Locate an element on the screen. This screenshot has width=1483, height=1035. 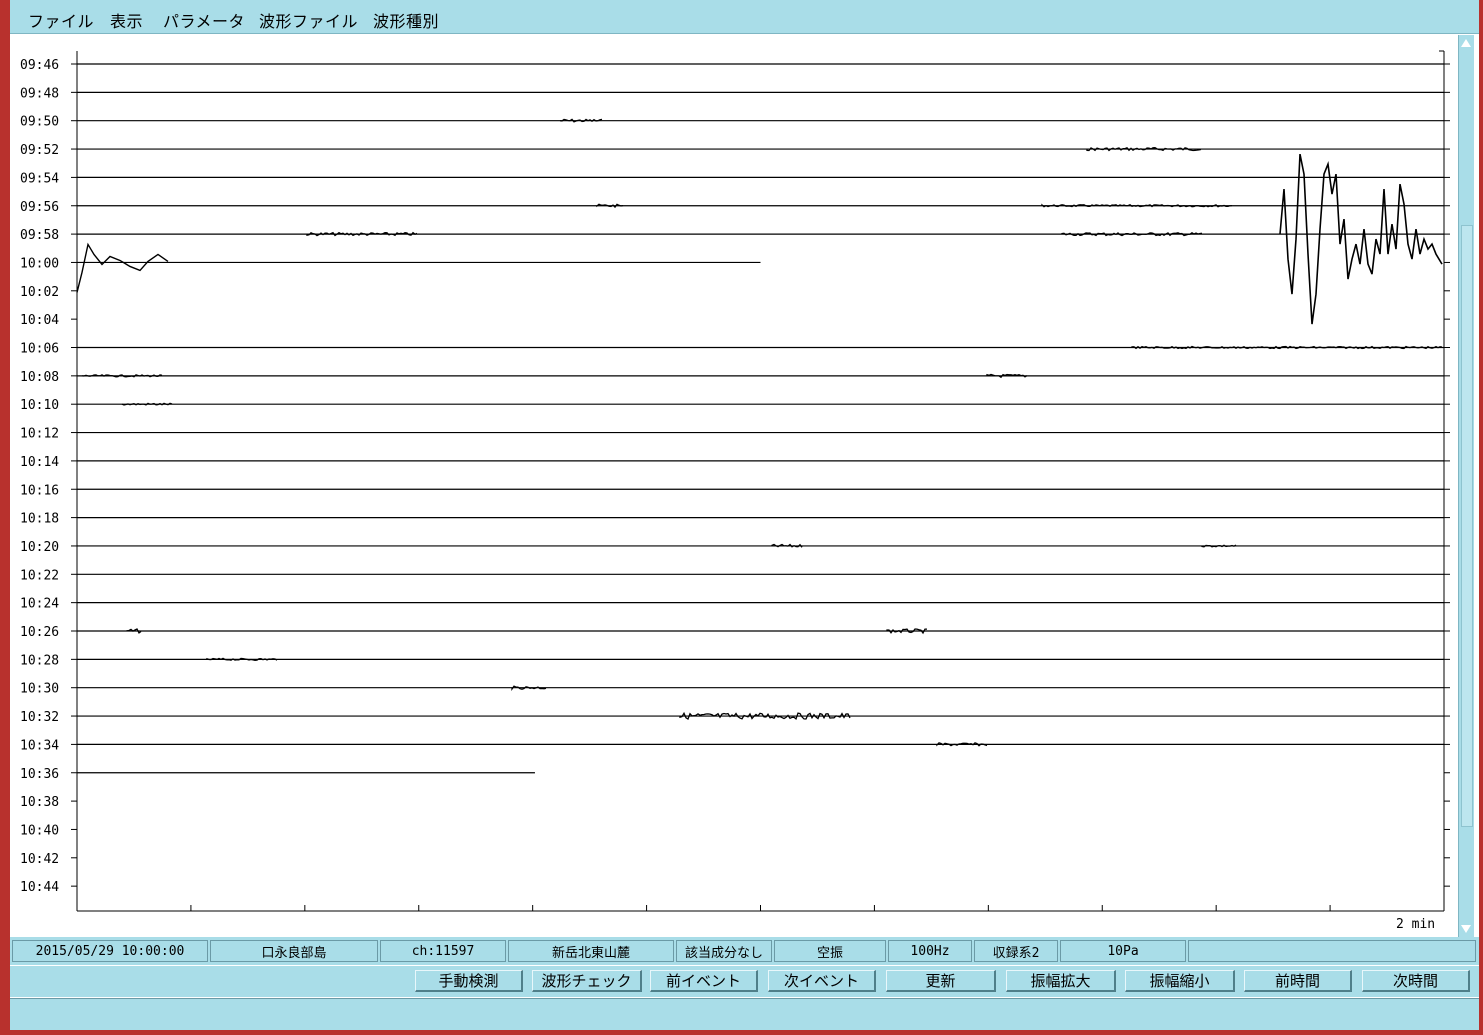
time-label: 09:54 is located at coordinates (39, 178).